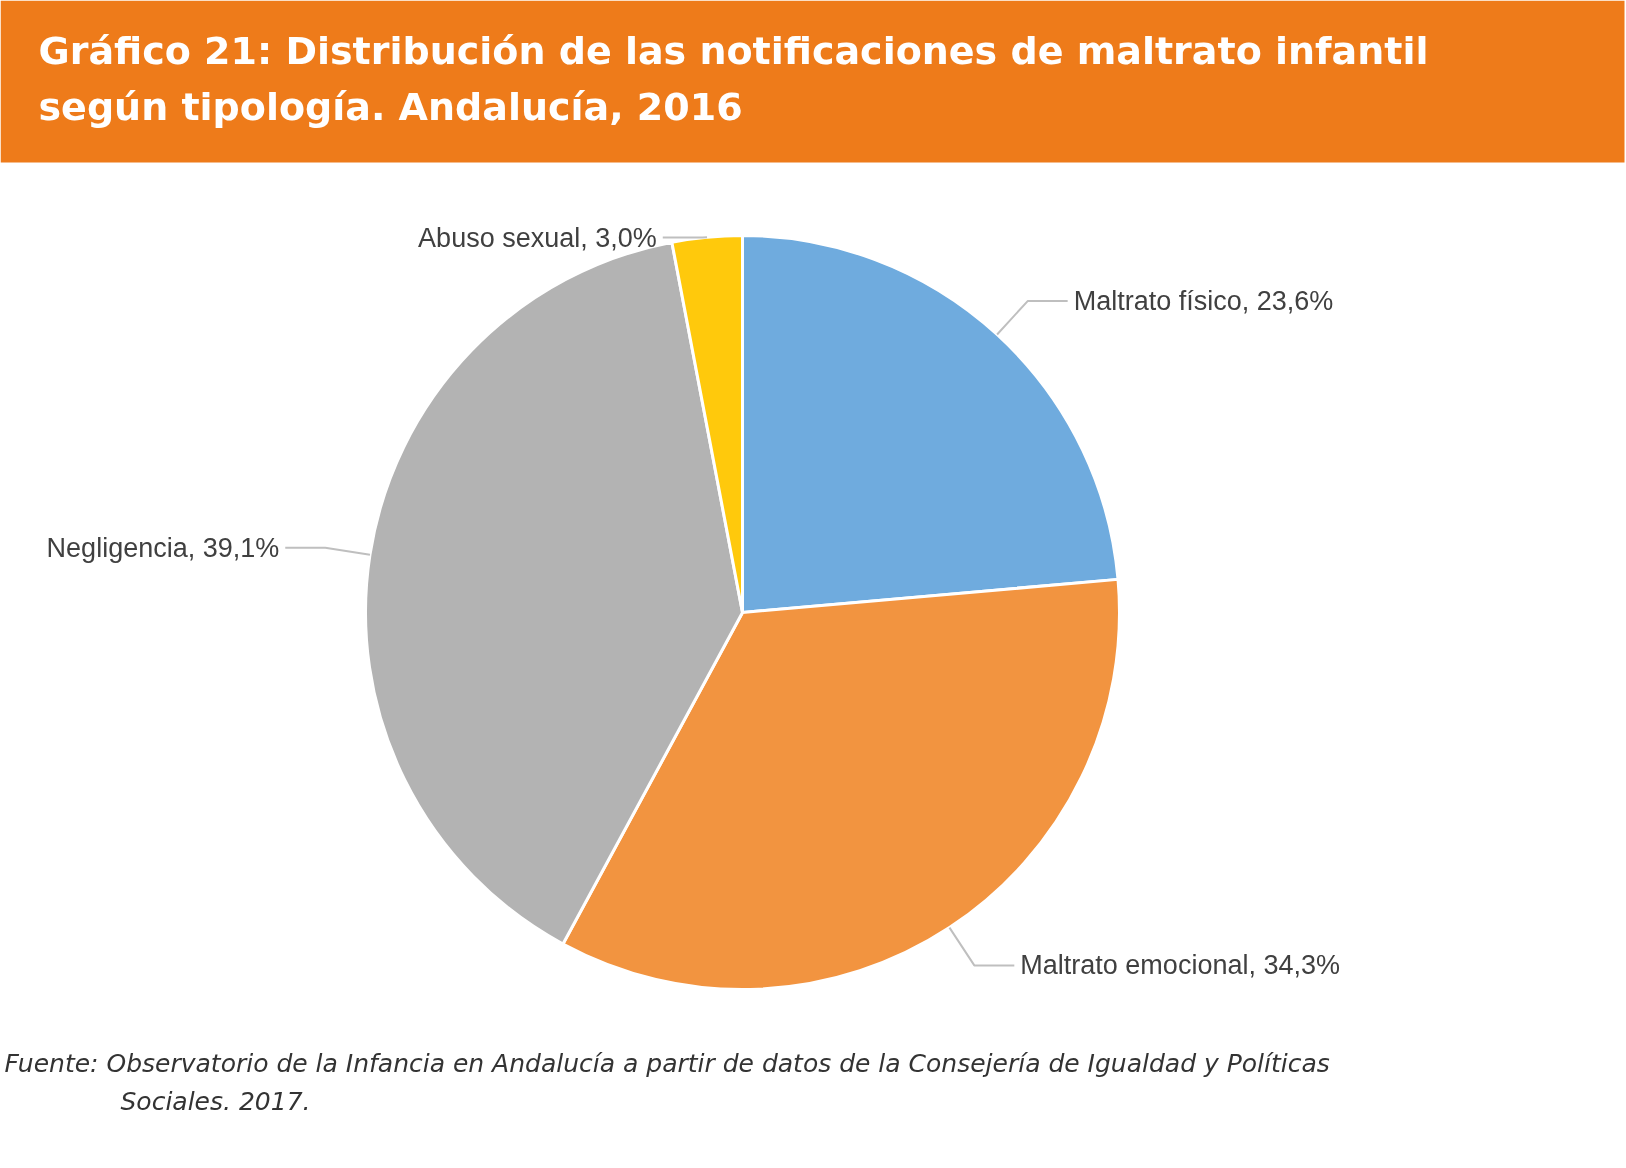 The image size is (1626, 1168). Describe the element at coordinates (537, 237) in the screenshot. I see `slice-label: Abuso sexual, 3,0%` at that location.